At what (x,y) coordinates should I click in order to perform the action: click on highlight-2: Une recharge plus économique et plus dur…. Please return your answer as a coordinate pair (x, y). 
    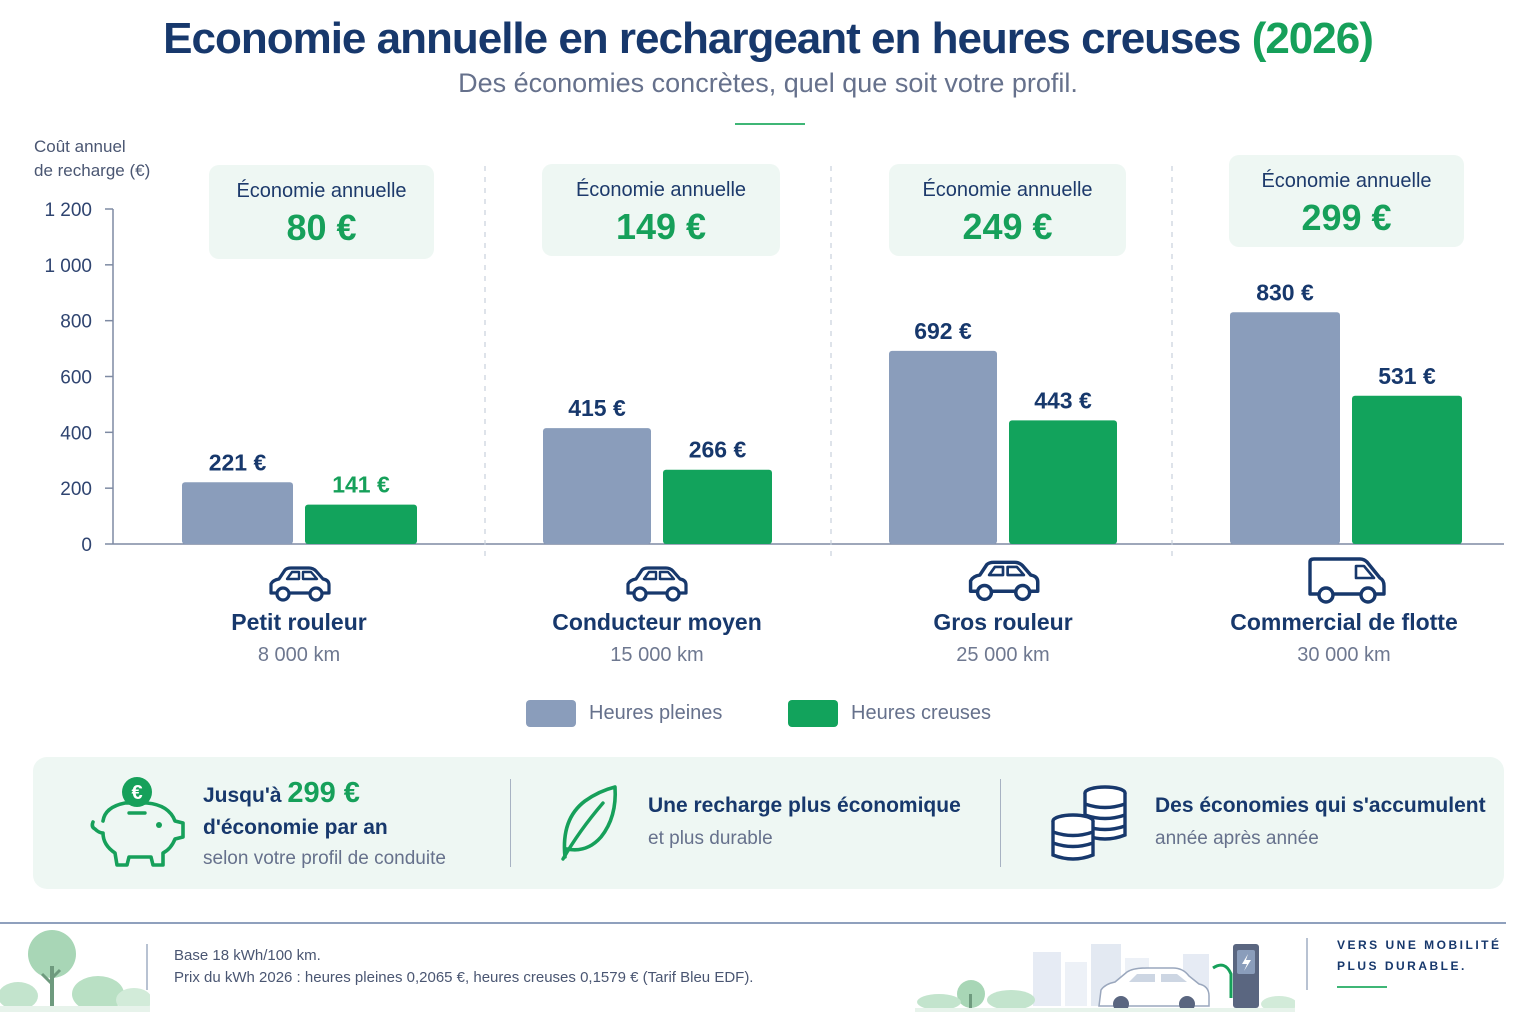
    Looking at the image, I should click on (804, 822).